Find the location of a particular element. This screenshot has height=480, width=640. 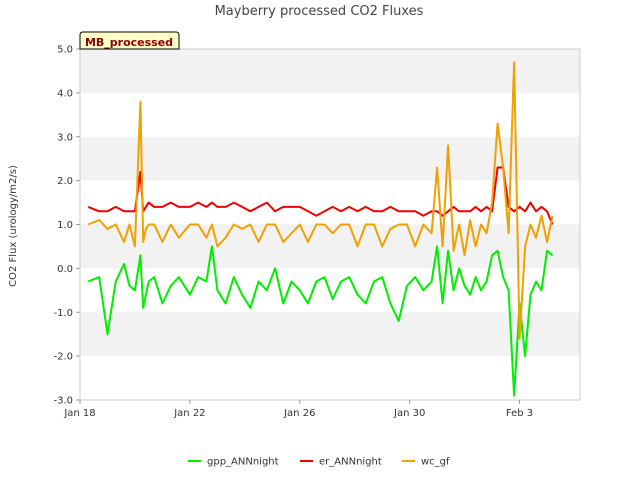

legend-item-er-annnight: er_ANNnight is located at coordinates (341, 462).